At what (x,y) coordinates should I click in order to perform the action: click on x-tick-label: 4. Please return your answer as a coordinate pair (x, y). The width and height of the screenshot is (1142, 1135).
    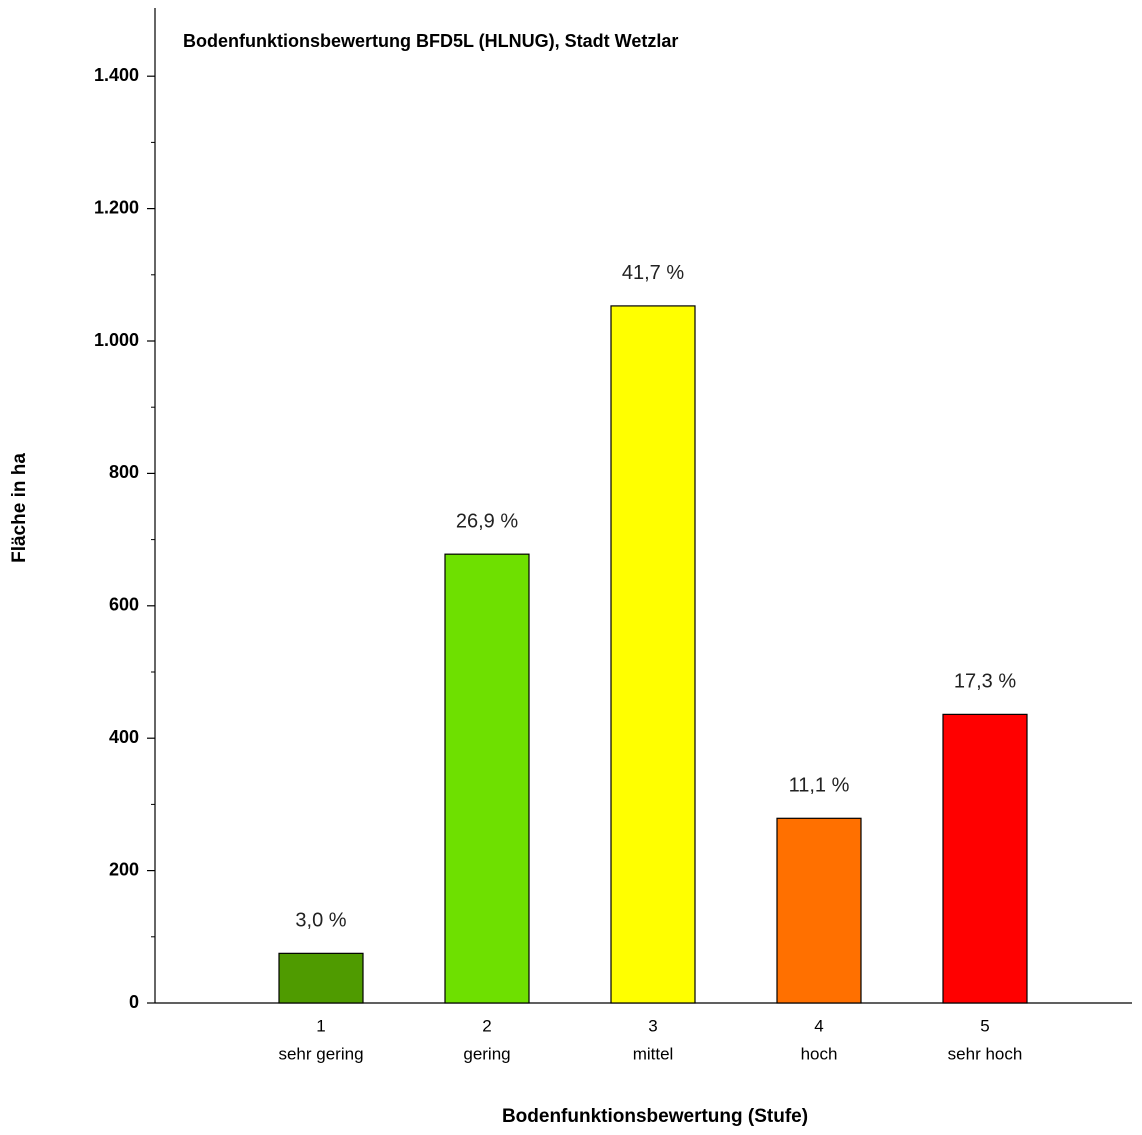
    Looking at the image, I should click on (818, 1025).